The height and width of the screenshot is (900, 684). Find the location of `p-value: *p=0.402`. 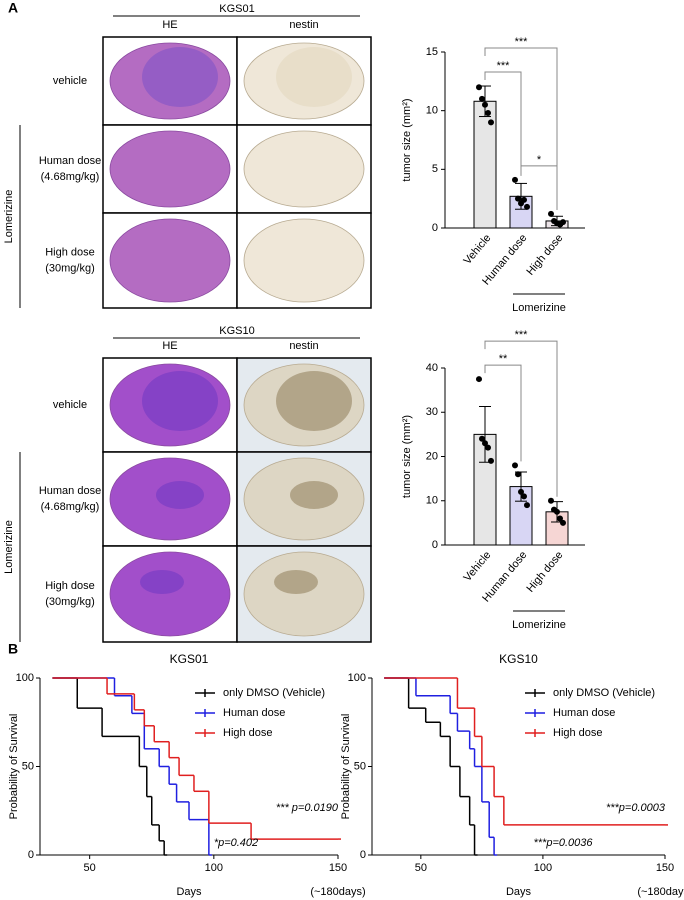

p-value: *p=0.402 is located at coordinates (236, 843).